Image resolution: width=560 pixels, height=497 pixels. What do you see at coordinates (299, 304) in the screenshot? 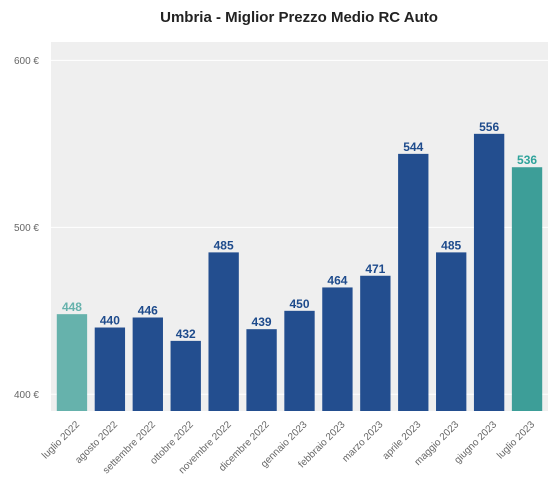
I see `value-label: 450` at bounding box center [299, 304].